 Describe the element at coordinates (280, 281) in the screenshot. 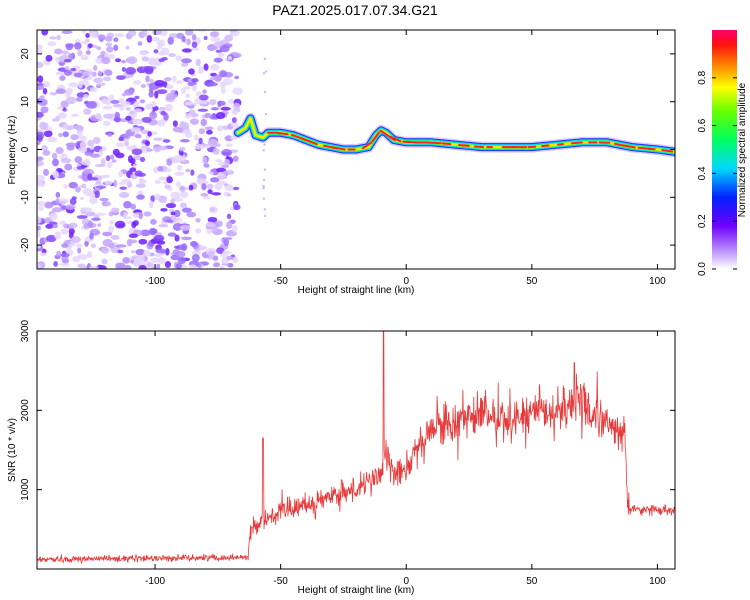

I see `x-tick-label: -50` at that location.